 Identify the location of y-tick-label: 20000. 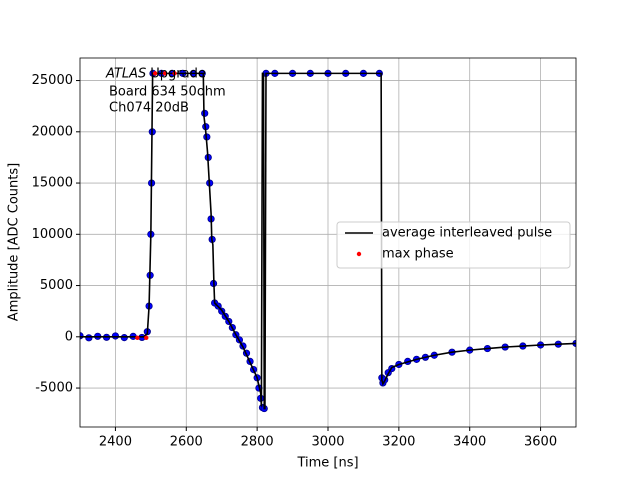
(52, 131).